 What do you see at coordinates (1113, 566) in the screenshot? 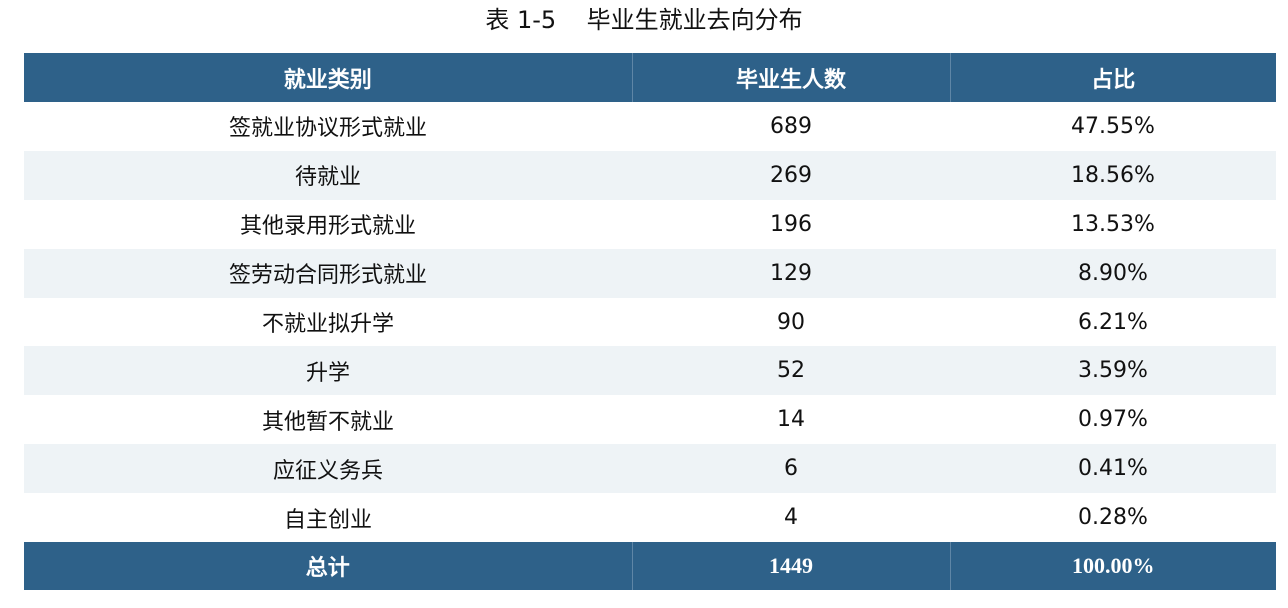
I see `total-ratio: 100.00%` at bounding box center [1113, 566].